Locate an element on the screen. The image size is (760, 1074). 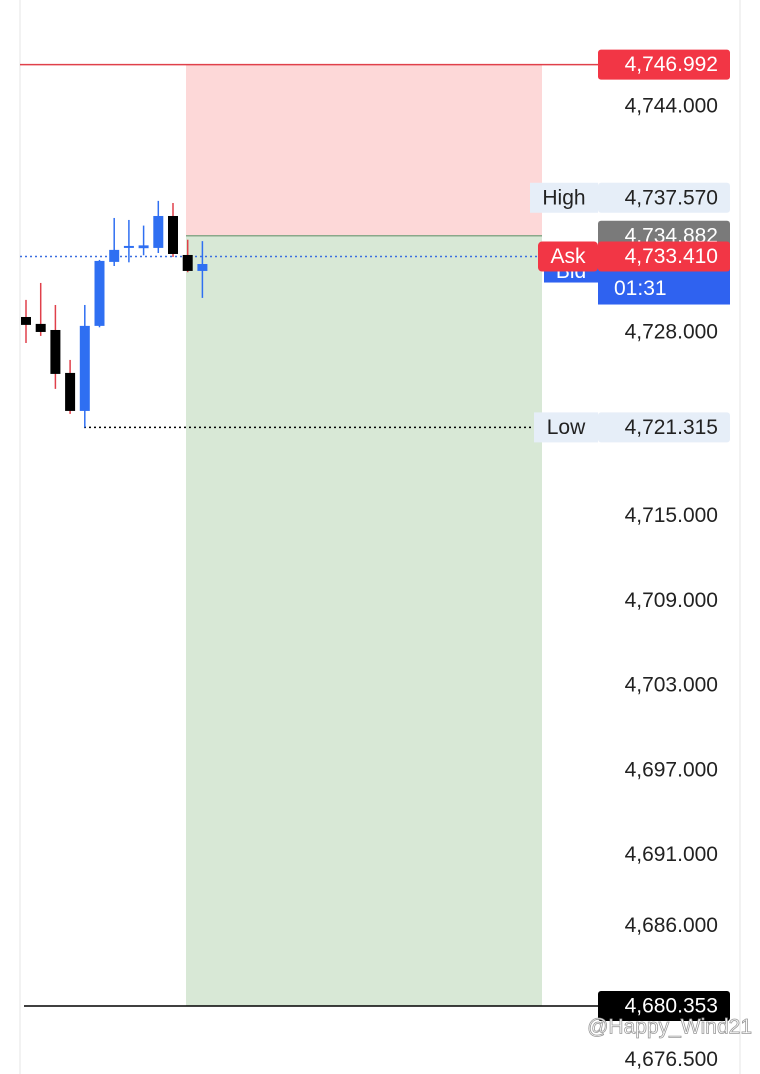
marker-name: Ask is located at coordinates (568, 256).